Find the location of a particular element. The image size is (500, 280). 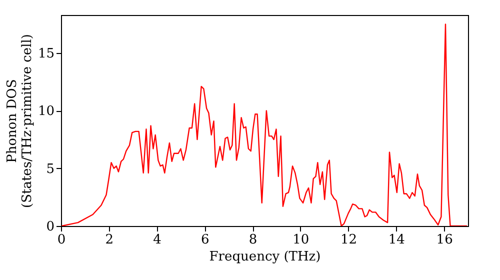

x-tick-label: 12 is located at coordinates (349, 240).